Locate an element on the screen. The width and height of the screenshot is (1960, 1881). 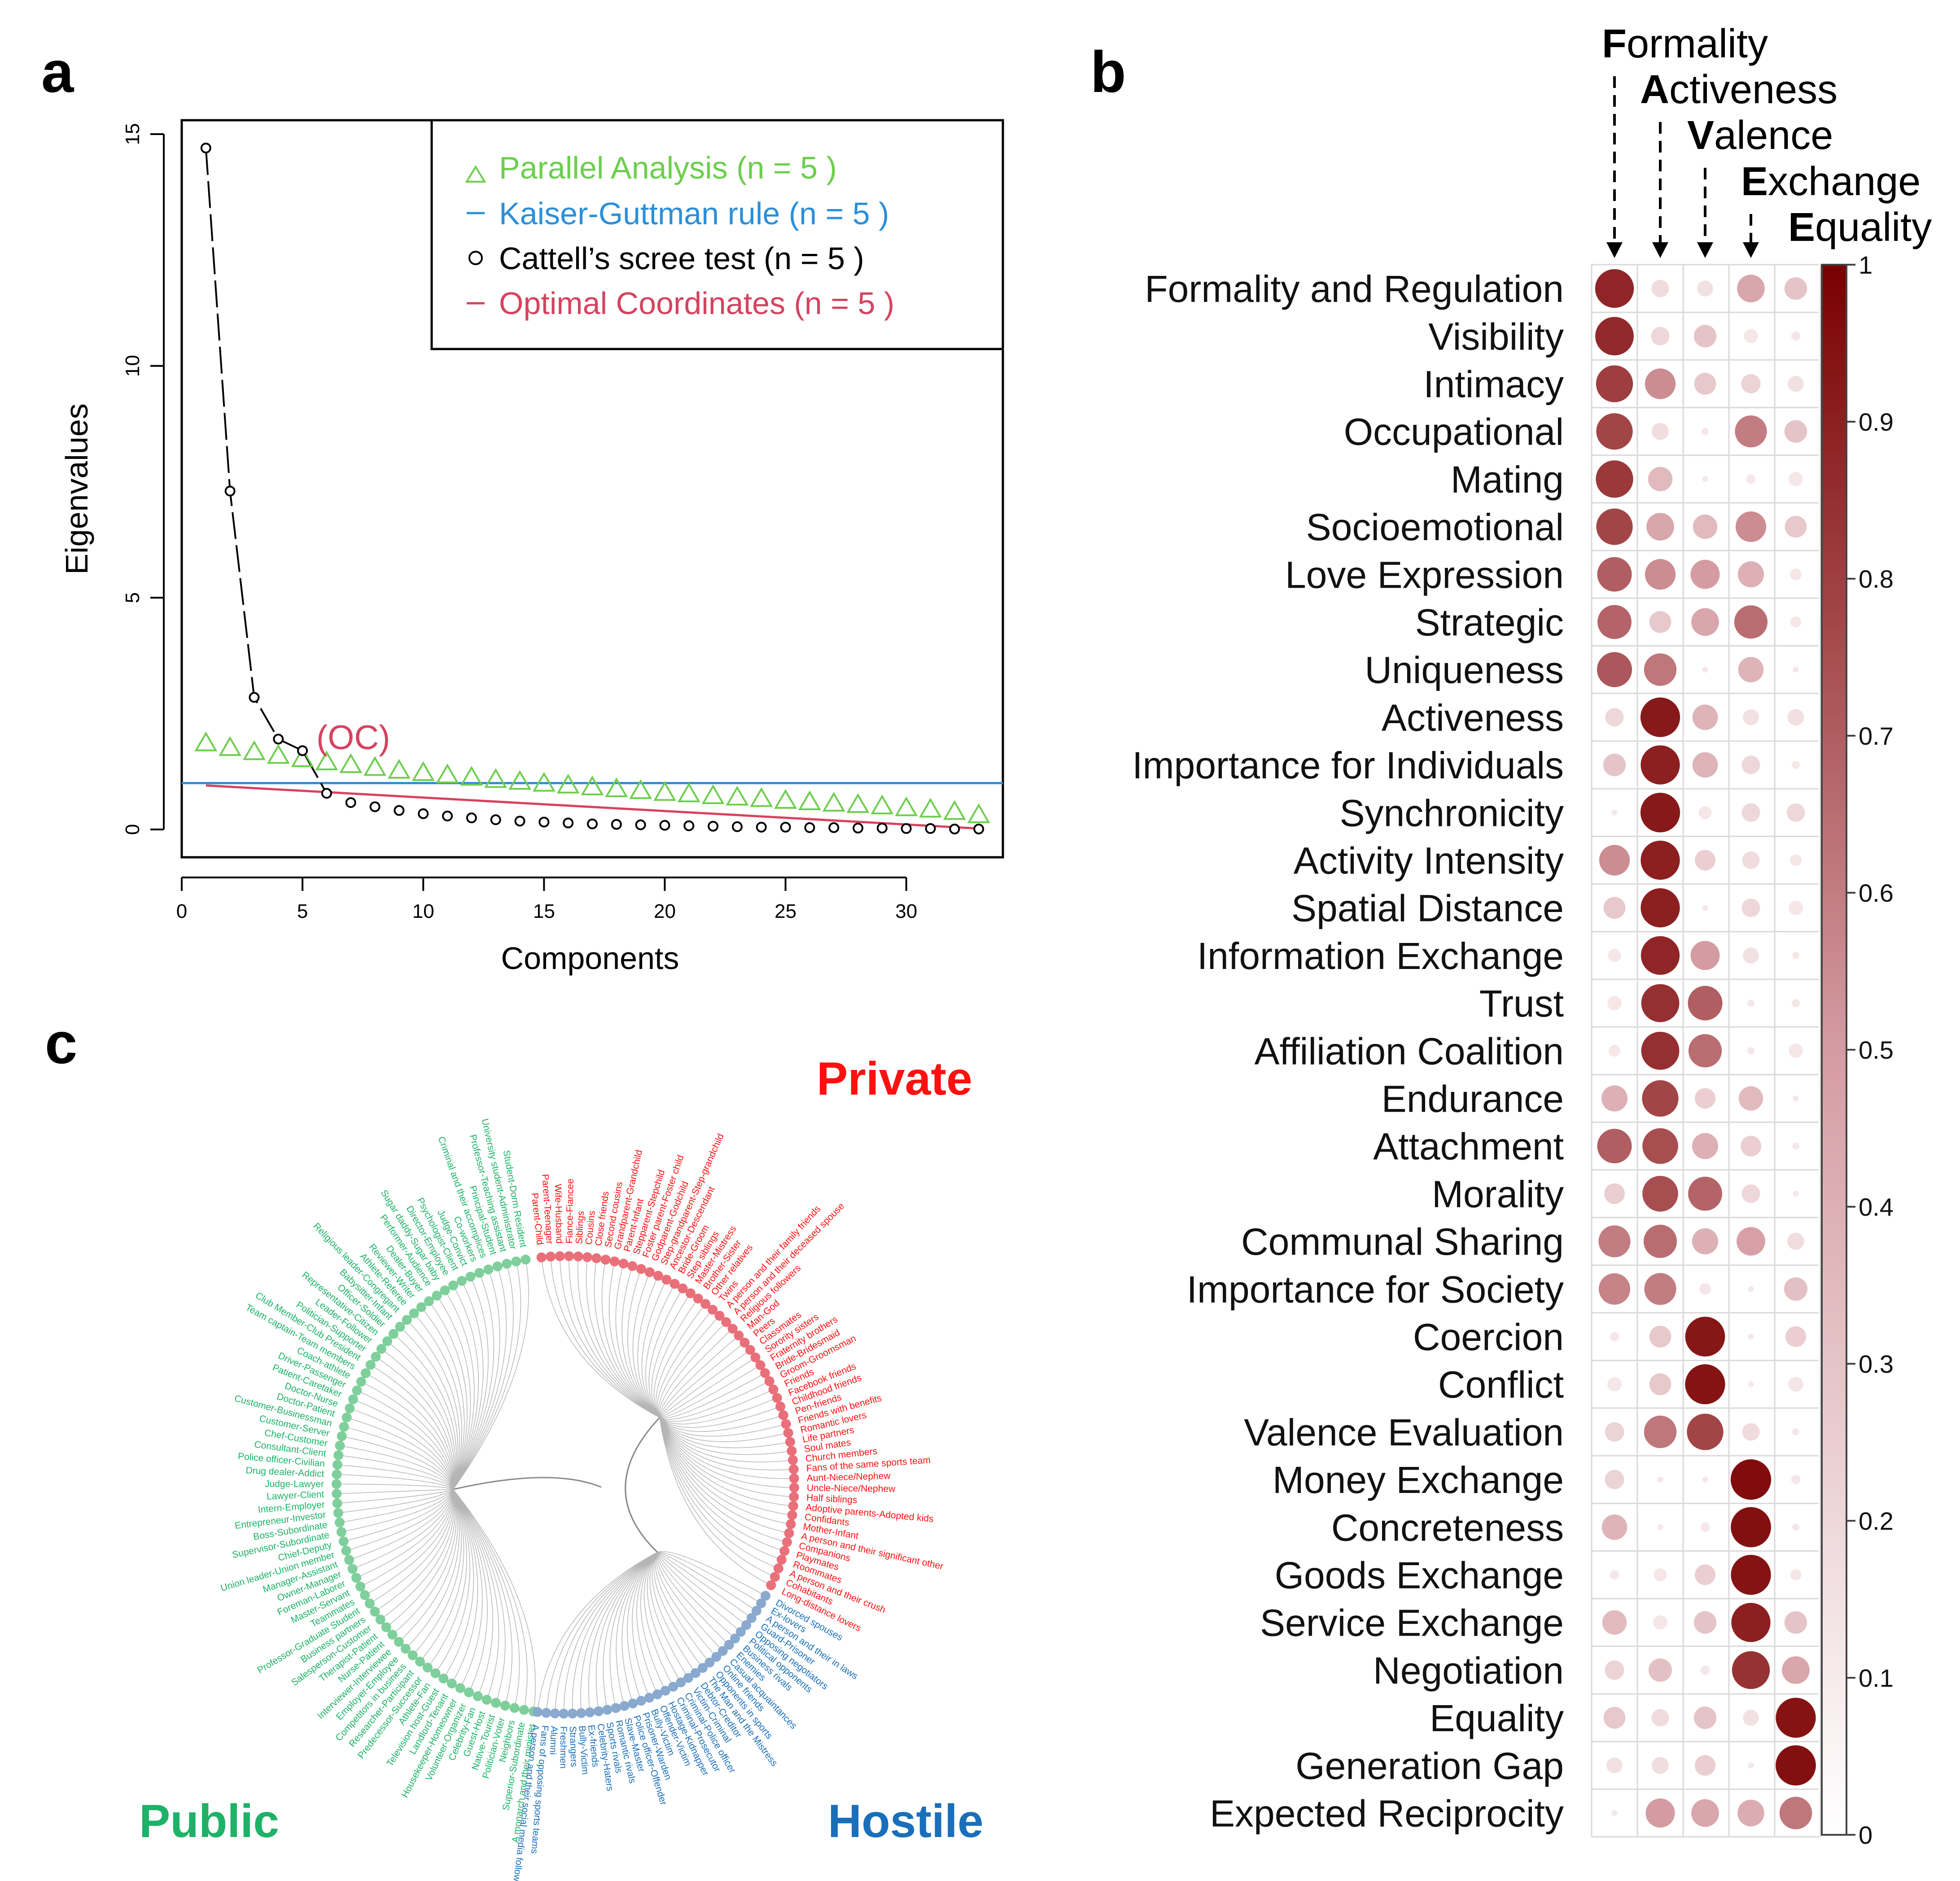
row-label: Activity Intensity is located at coordinates (1429, 861).